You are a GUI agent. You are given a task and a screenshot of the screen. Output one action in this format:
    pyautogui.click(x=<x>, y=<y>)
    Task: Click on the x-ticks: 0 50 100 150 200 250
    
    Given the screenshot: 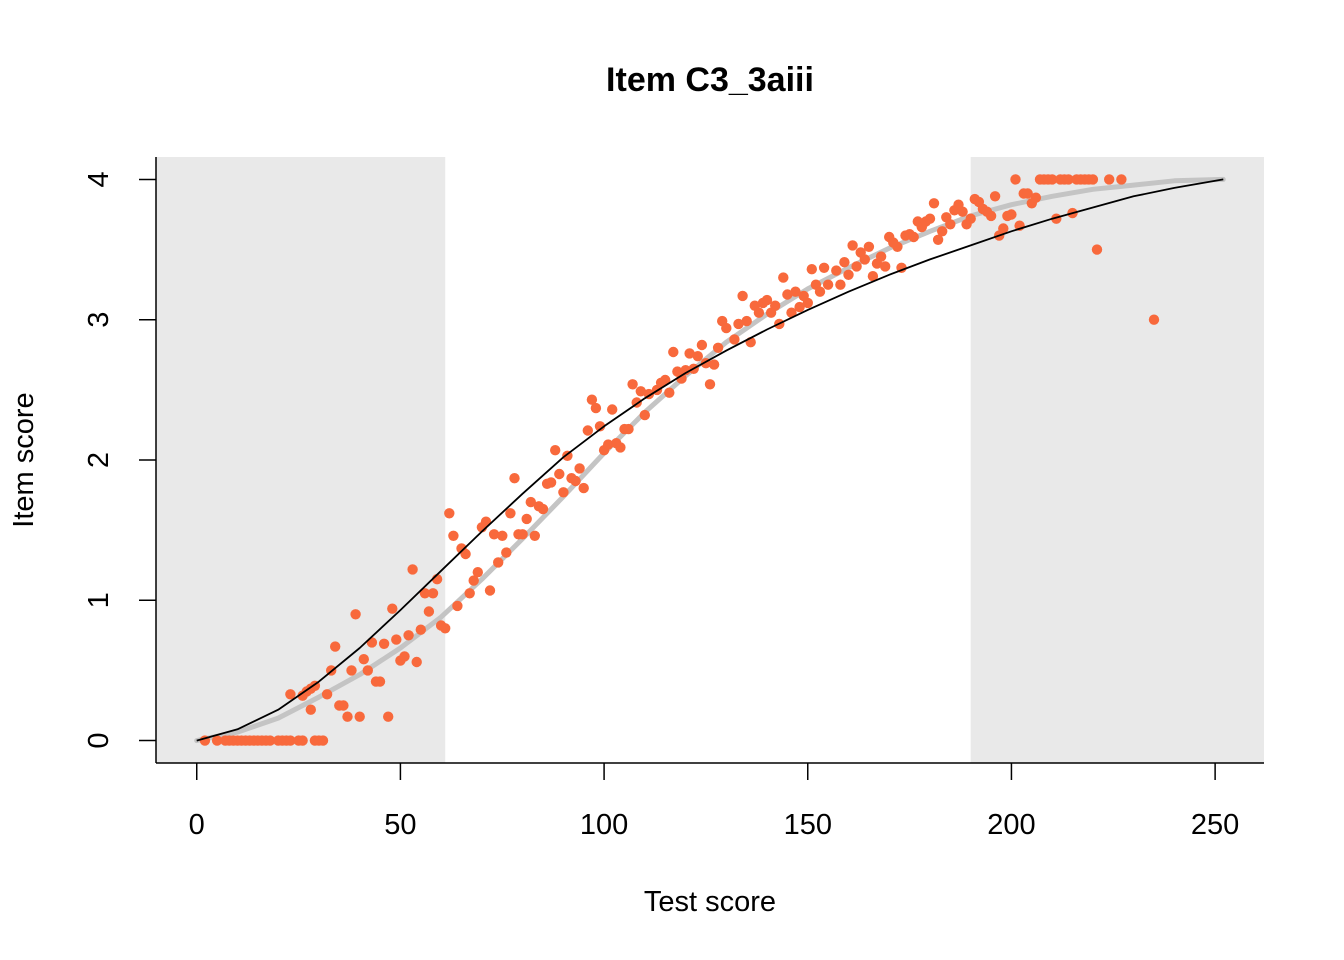 What is the action you would take?
    pyautogui.click(x=714, y=802)
    